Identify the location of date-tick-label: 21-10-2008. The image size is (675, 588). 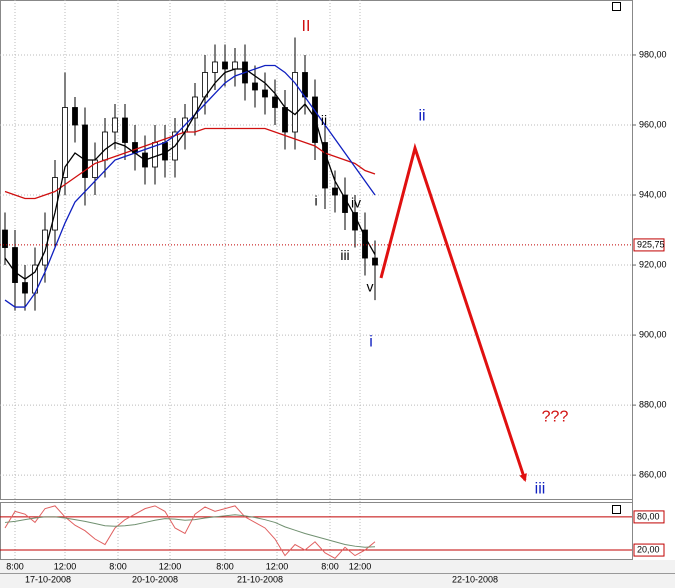
(260, 579).